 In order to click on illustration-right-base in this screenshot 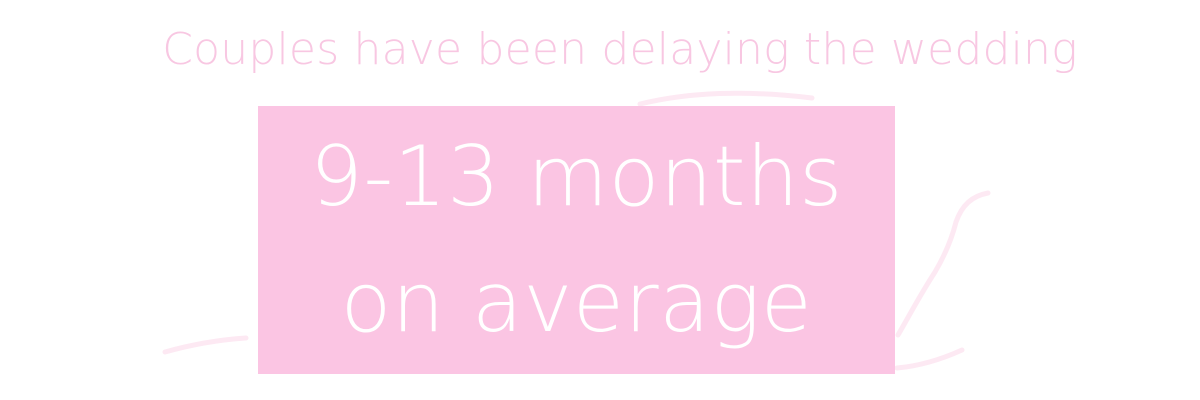, I will do `click(929, 359)`.